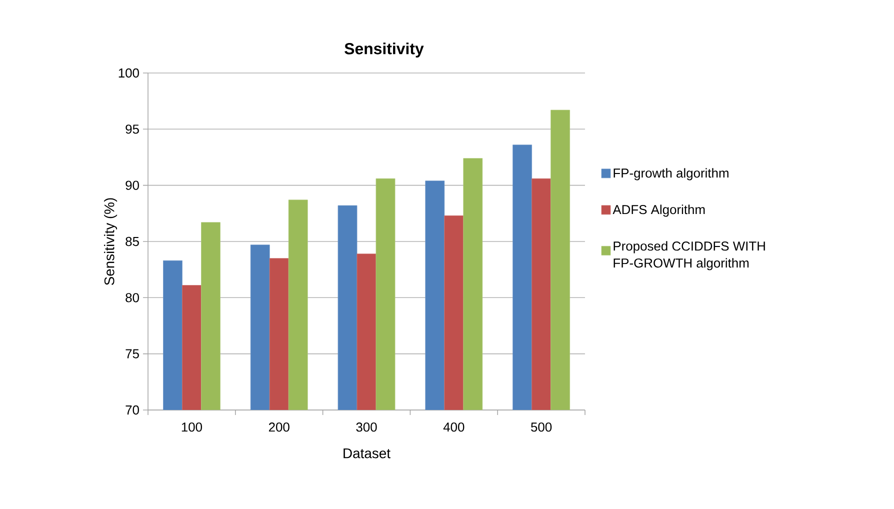 Image resolution: width=894 pixels, height=509 pixels. What do you see at coordinates (132, 129) in the screenshot?
I see `y-tick-label: 95` at bounding box center [132, 129].